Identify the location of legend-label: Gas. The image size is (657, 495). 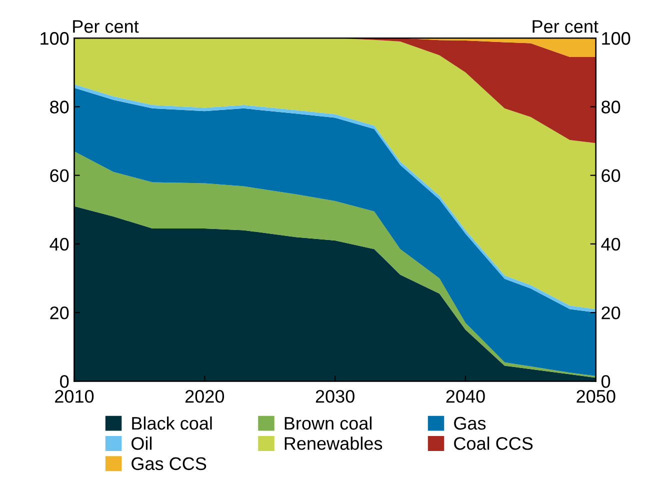
(470, 423).